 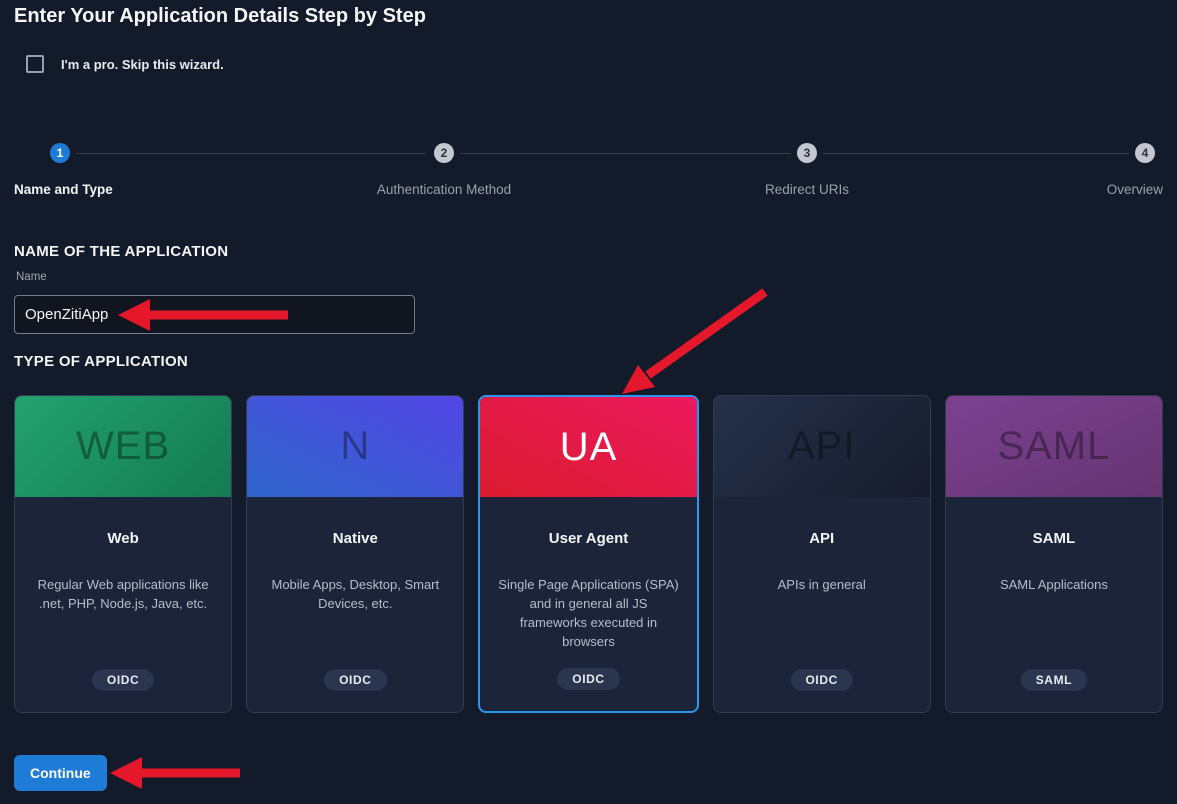 I want to click on user-agent-card-header: UA, so click(x=588, y=447).